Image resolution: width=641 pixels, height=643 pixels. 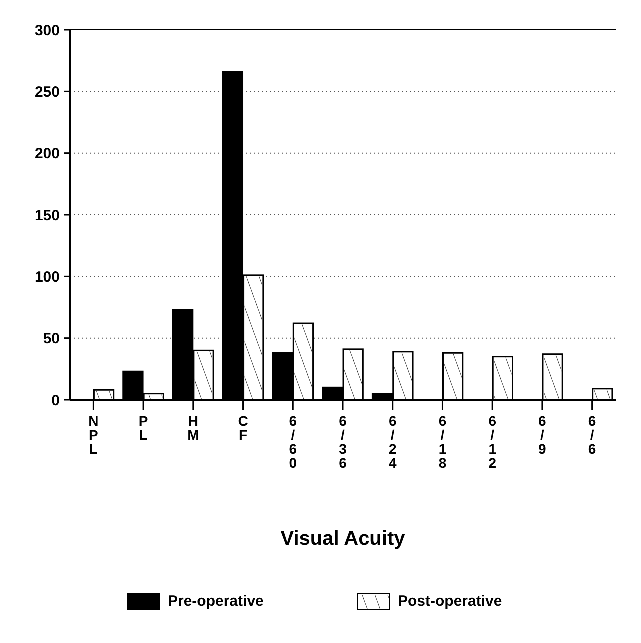 What do you see at coordinates (47, 215) in the screenshot?
I see `y-tick-label: 150` at bounding box center [47, 215].